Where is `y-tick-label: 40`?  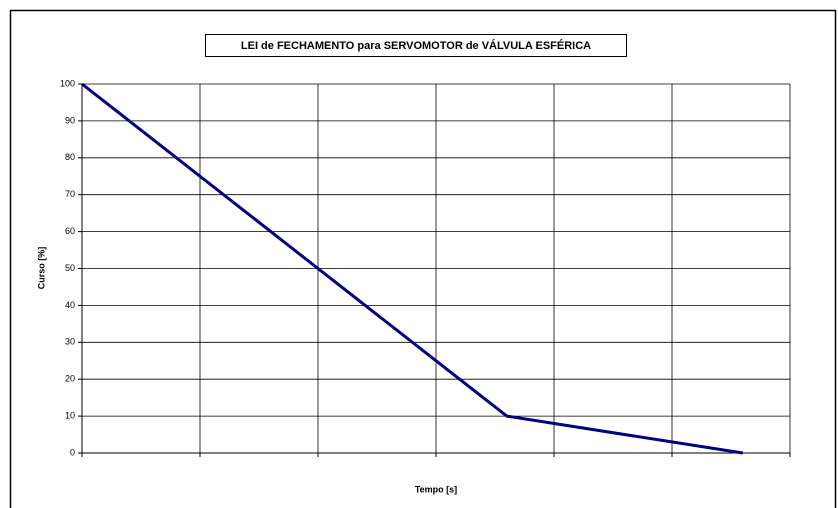
y-tick-label: 40 is located at coordinates (70, 305).